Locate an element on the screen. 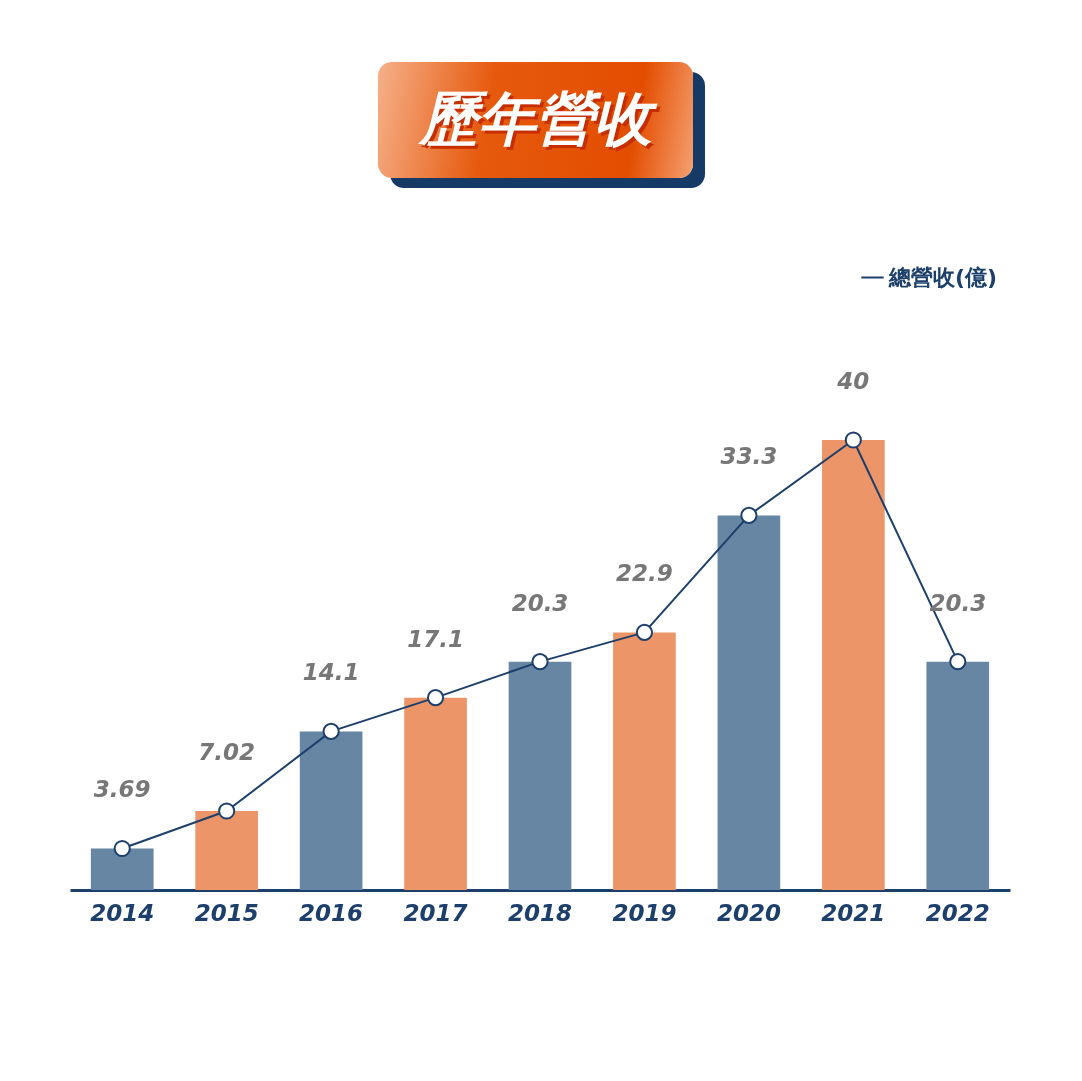 The image size is (1082, 1081). x-tick-label: 2021 is located at coordinates (853, 912).